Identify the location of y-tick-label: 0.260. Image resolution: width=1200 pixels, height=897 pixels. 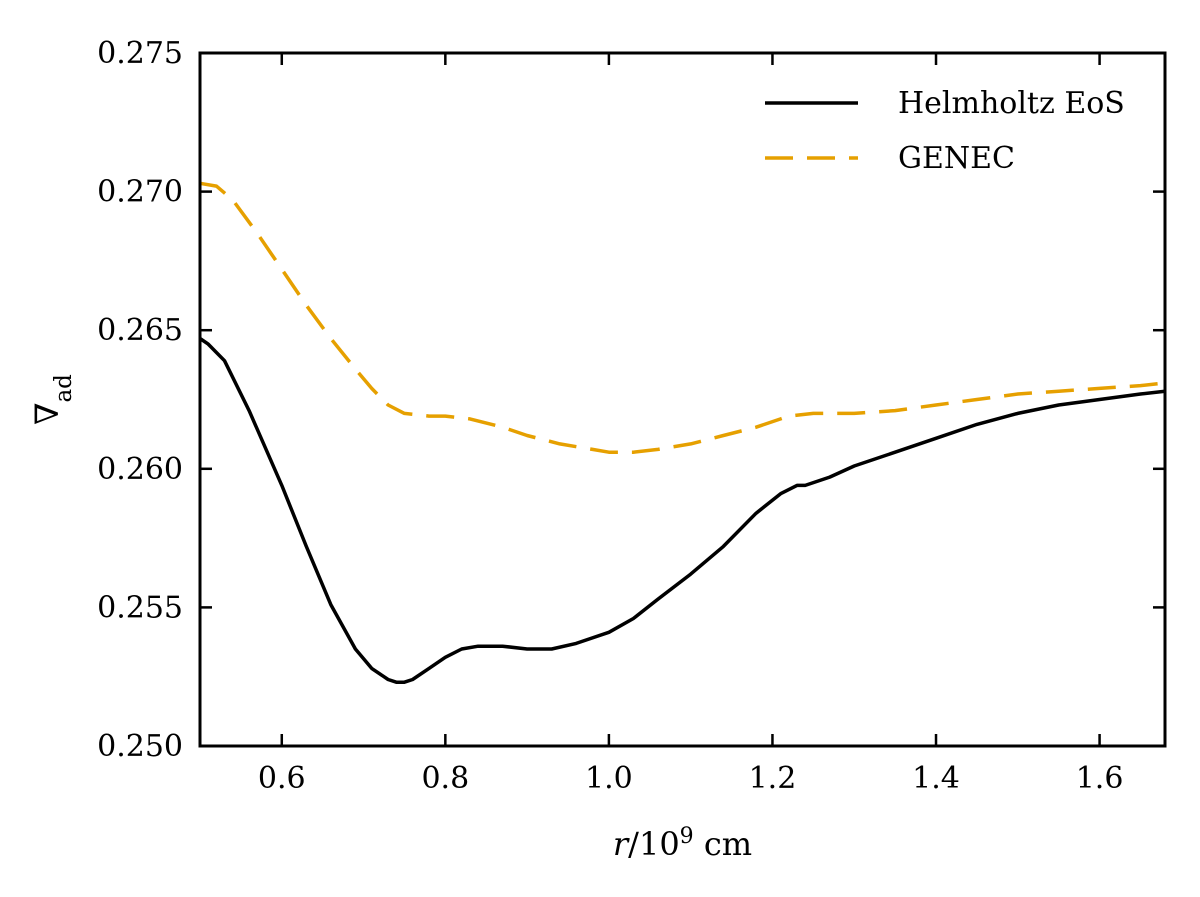
(140, 469).